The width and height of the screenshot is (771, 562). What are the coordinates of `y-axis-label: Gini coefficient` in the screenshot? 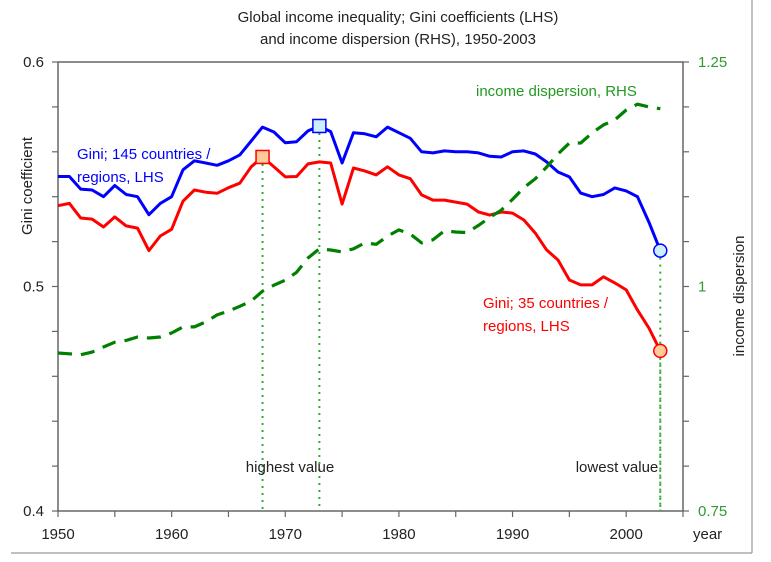 It's located at (27, 185).